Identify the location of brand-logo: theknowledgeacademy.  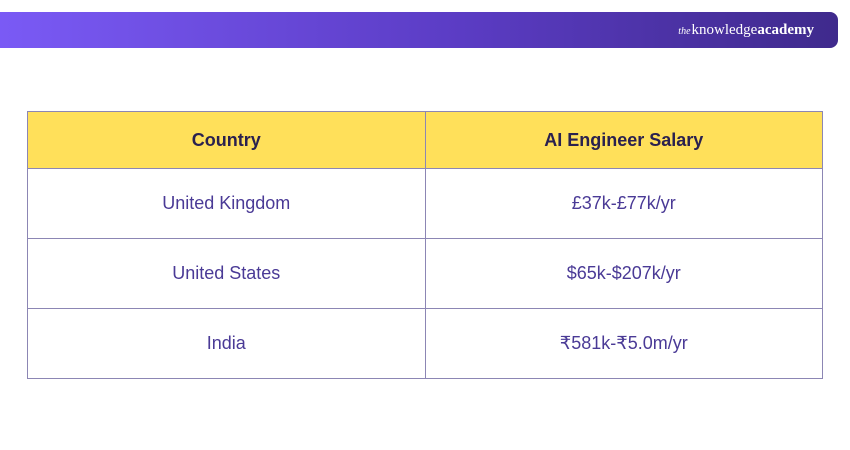
(746, 31).